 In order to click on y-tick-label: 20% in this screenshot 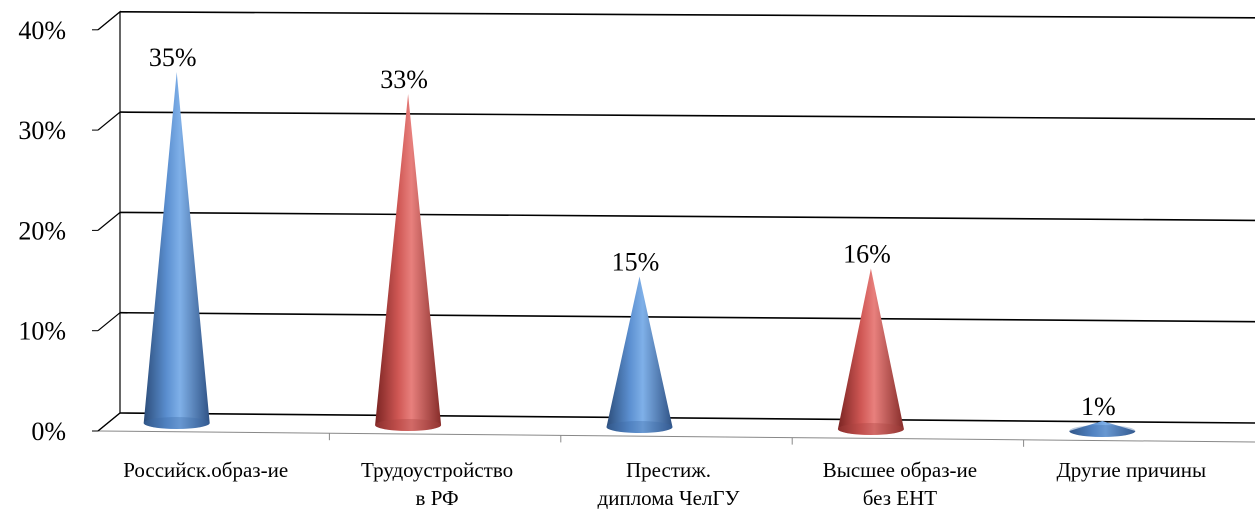, I will do `click(42, 230)`.